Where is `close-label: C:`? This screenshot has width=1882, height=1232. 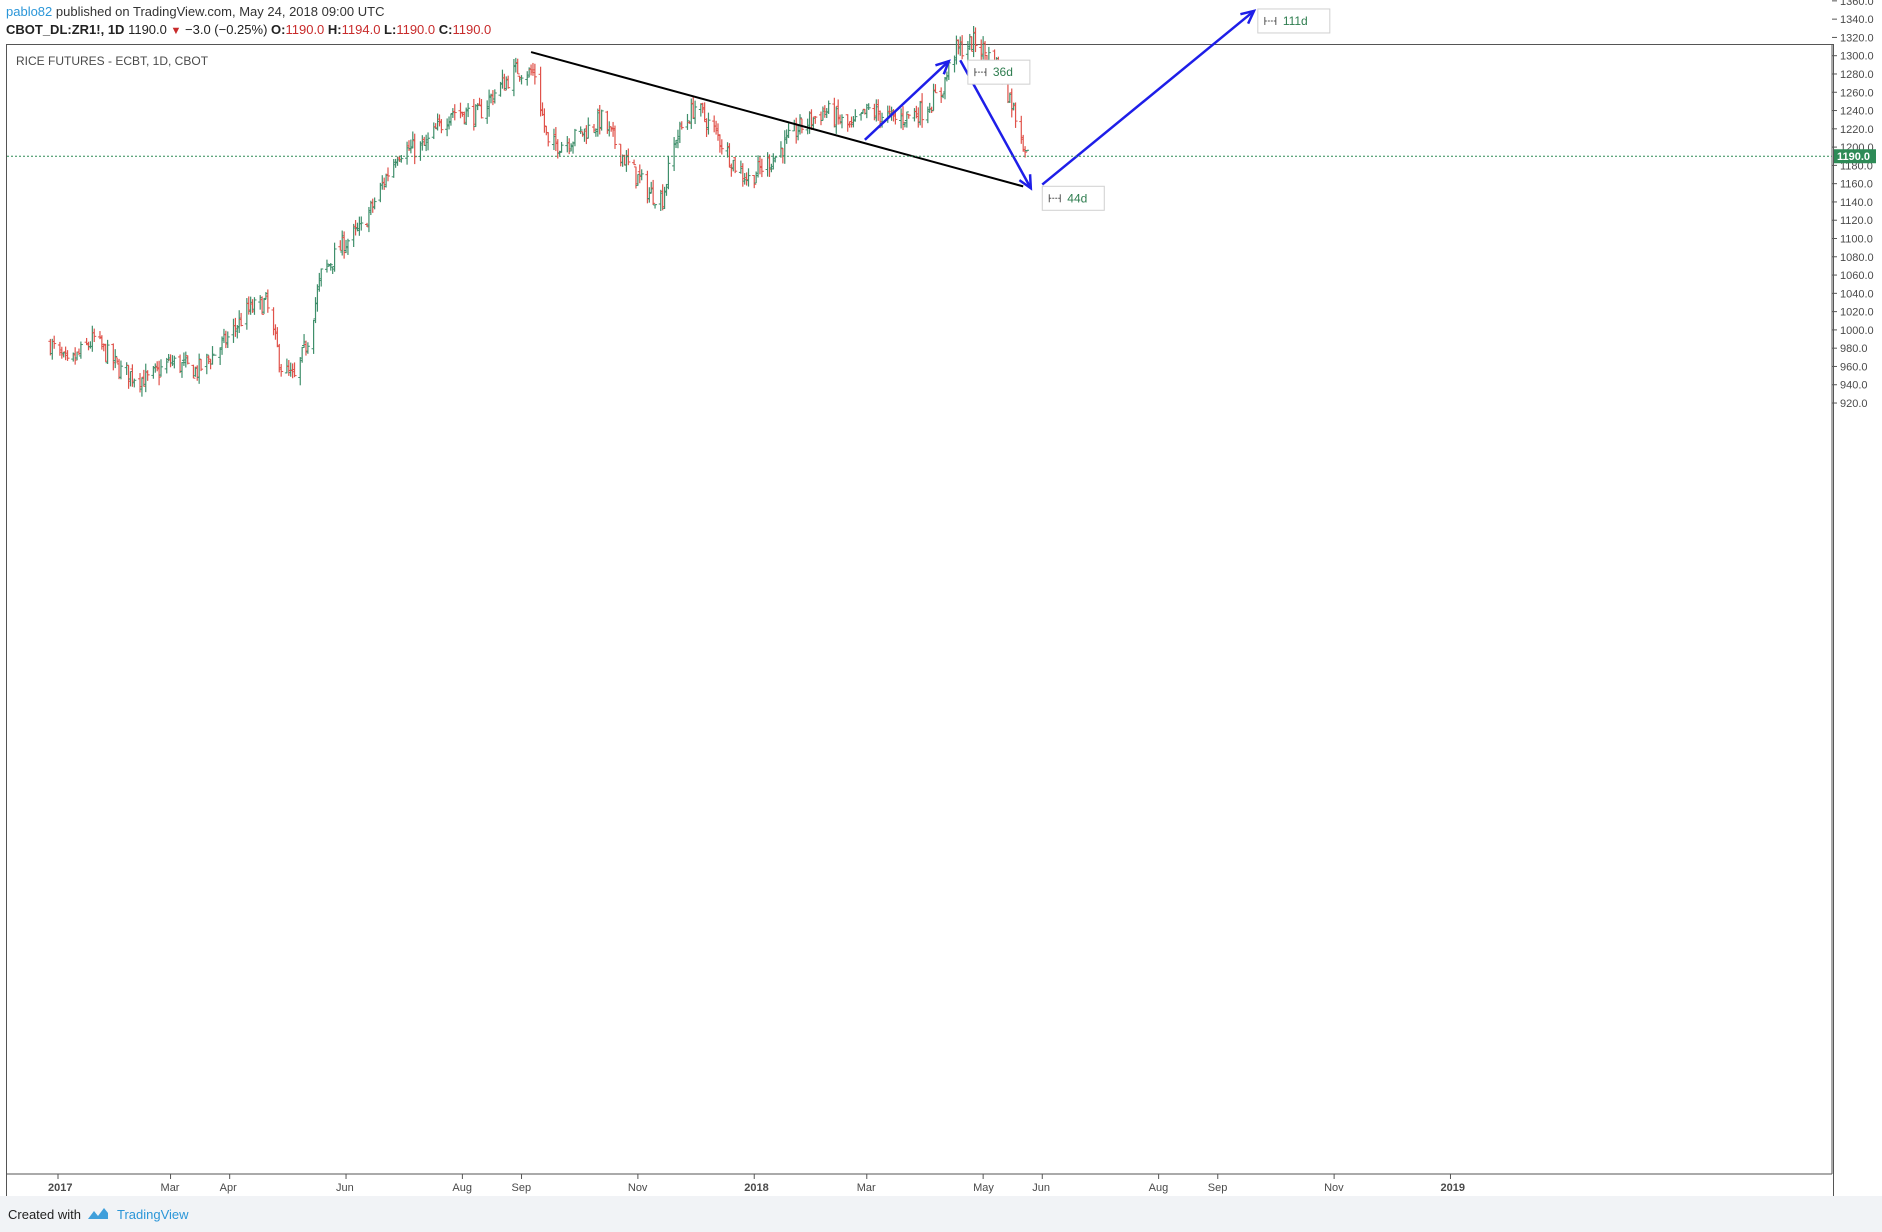
close-label: C: is located at coordinates (445, 29).